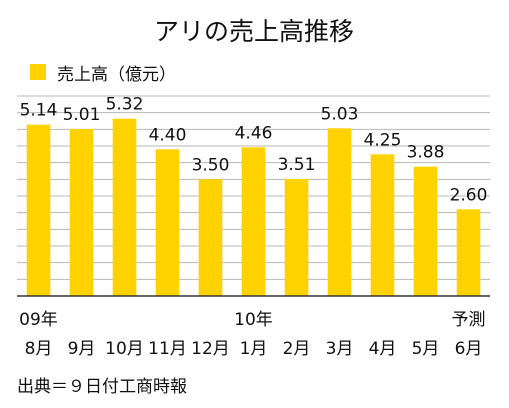 This screenshot has height=408, width=509. I want to click on x-tick-label-6: 2月, so click(297, 349).